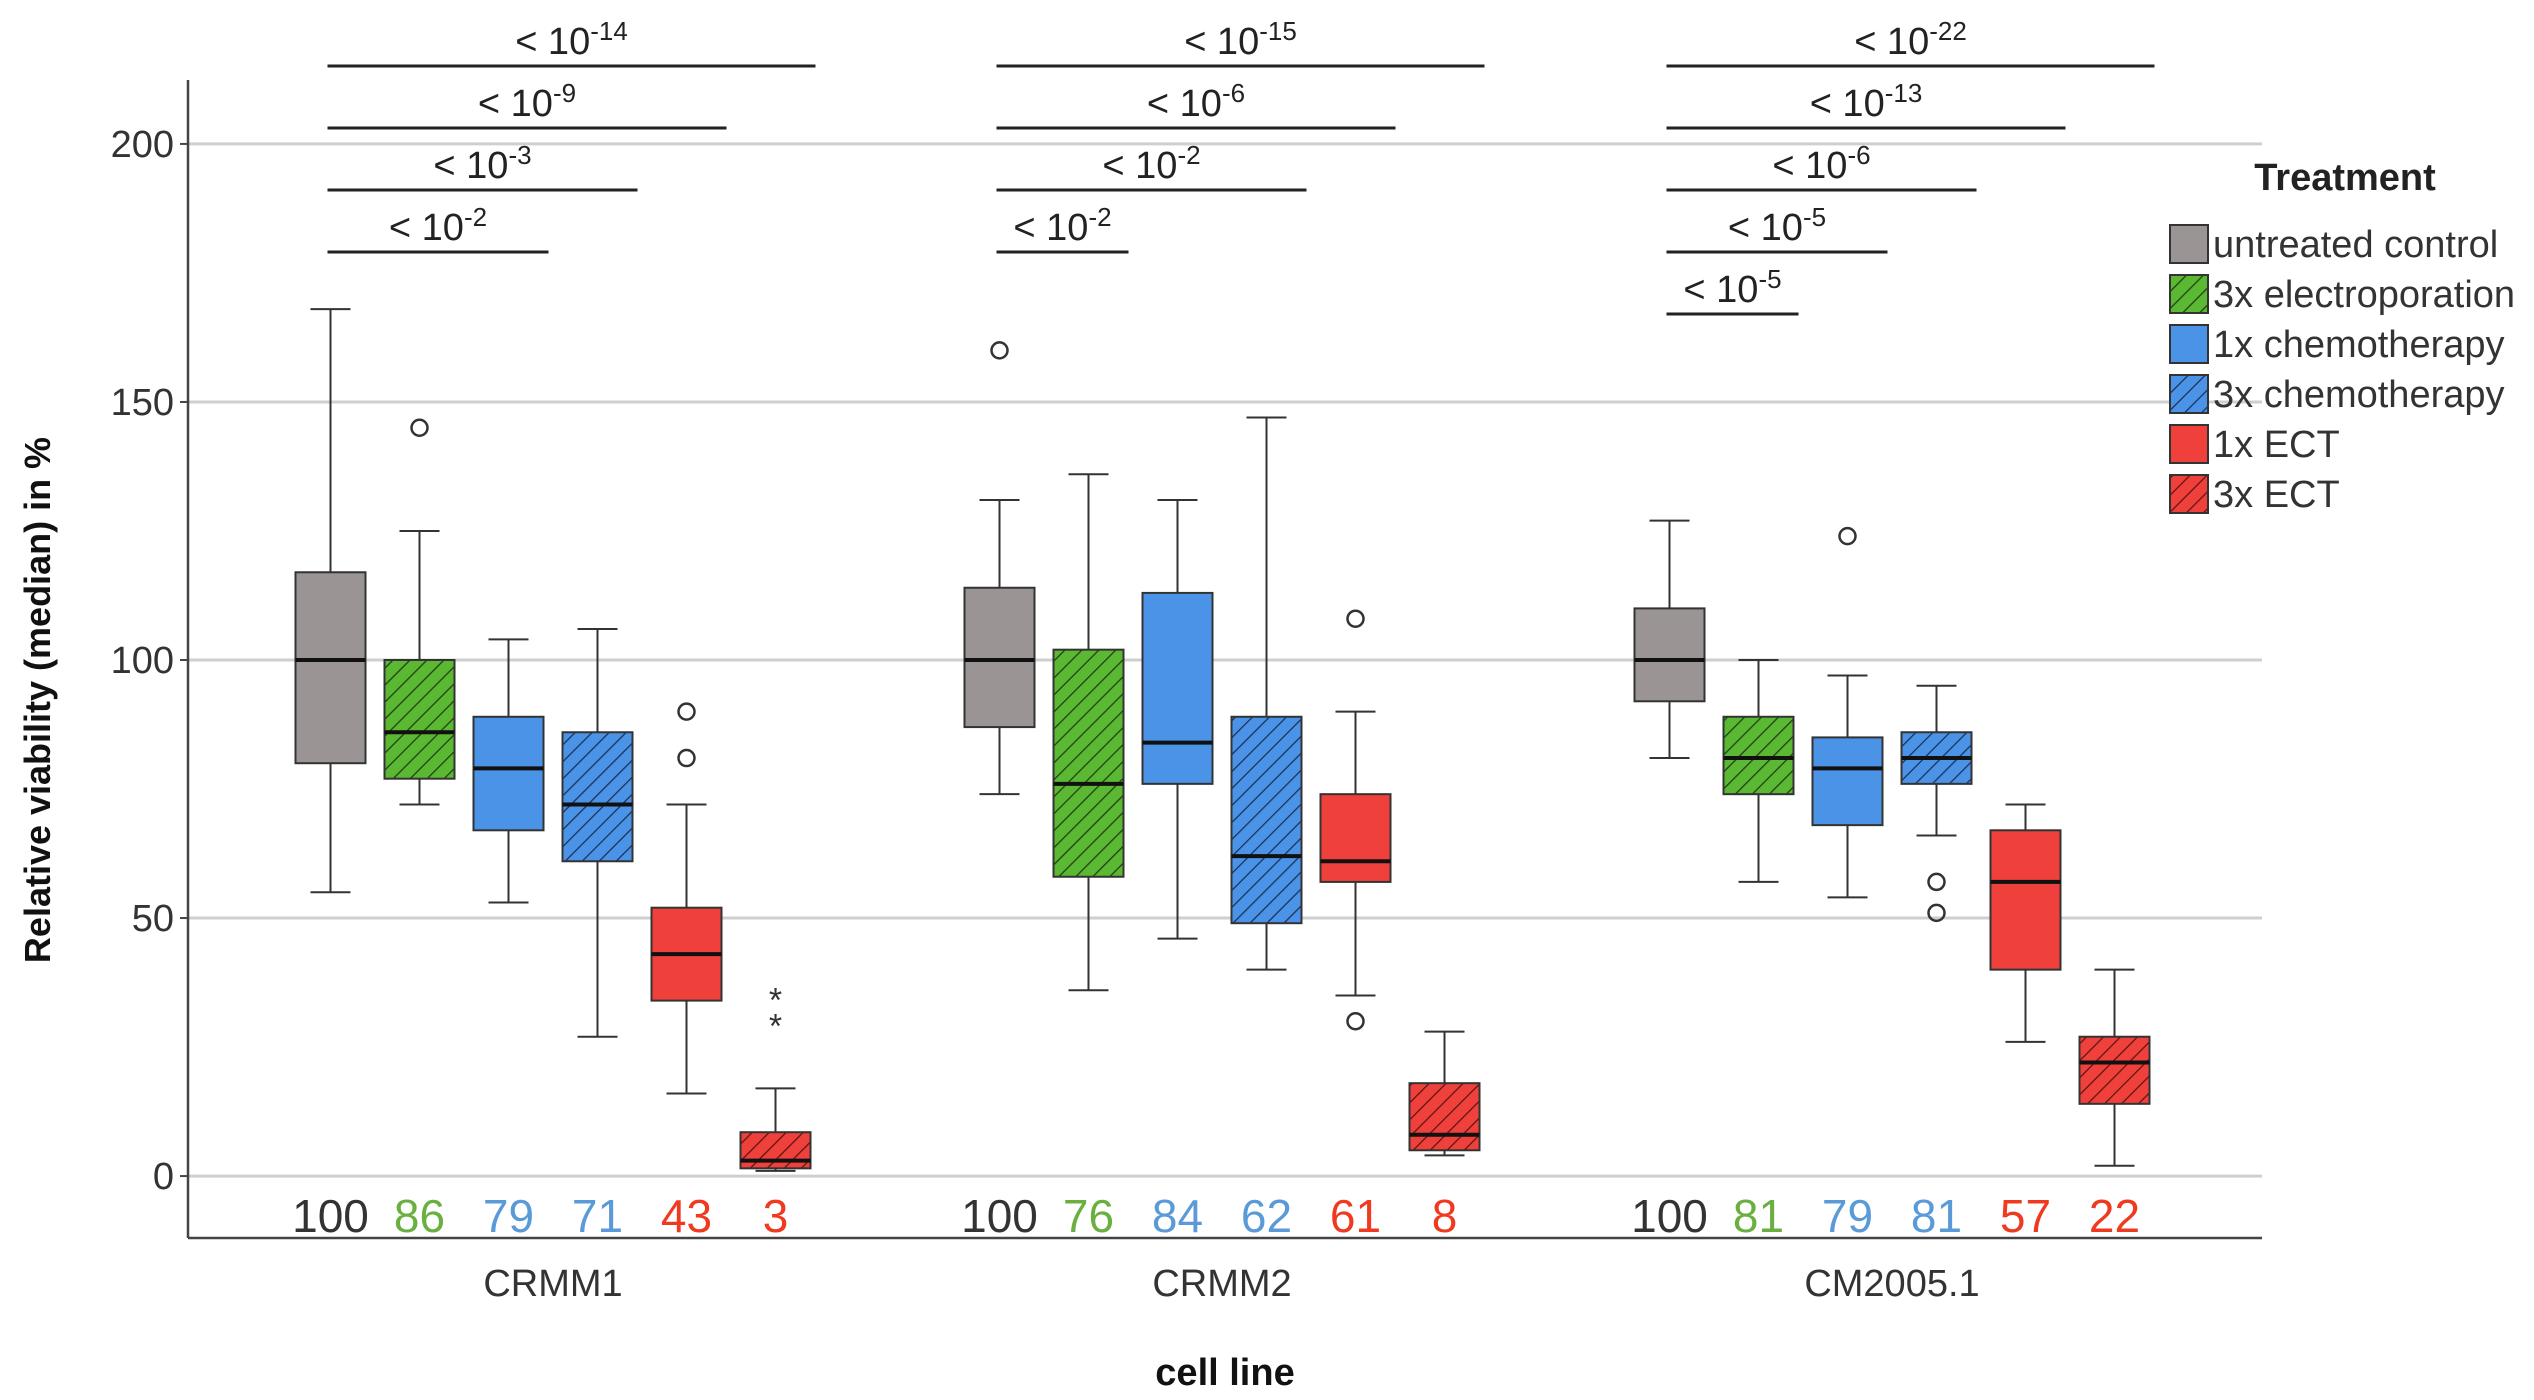 Image resolution: width=2534 pixels, height=1400 pixels. What do you see at coordinates (142, 661) in the screenshot?
I see `y-tick-label: 100` at bounding box center [142, 661].